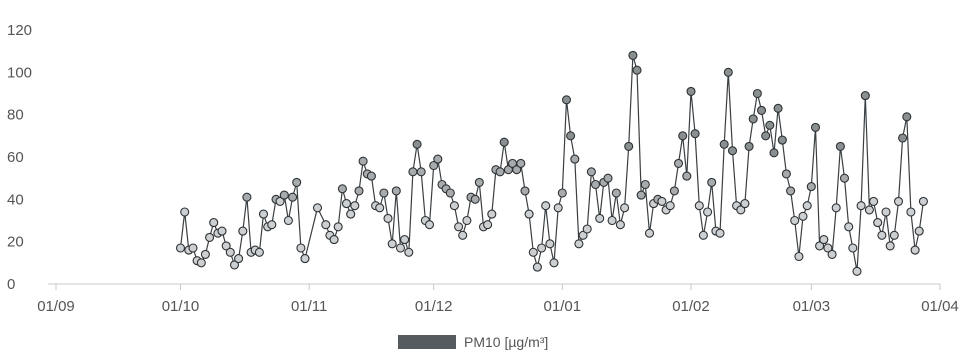 This screenshot has width=969, height=353. Describe the element at coordinates (691, 306) in the screenshot. I see `x-tick-label: 01/02` at that location.